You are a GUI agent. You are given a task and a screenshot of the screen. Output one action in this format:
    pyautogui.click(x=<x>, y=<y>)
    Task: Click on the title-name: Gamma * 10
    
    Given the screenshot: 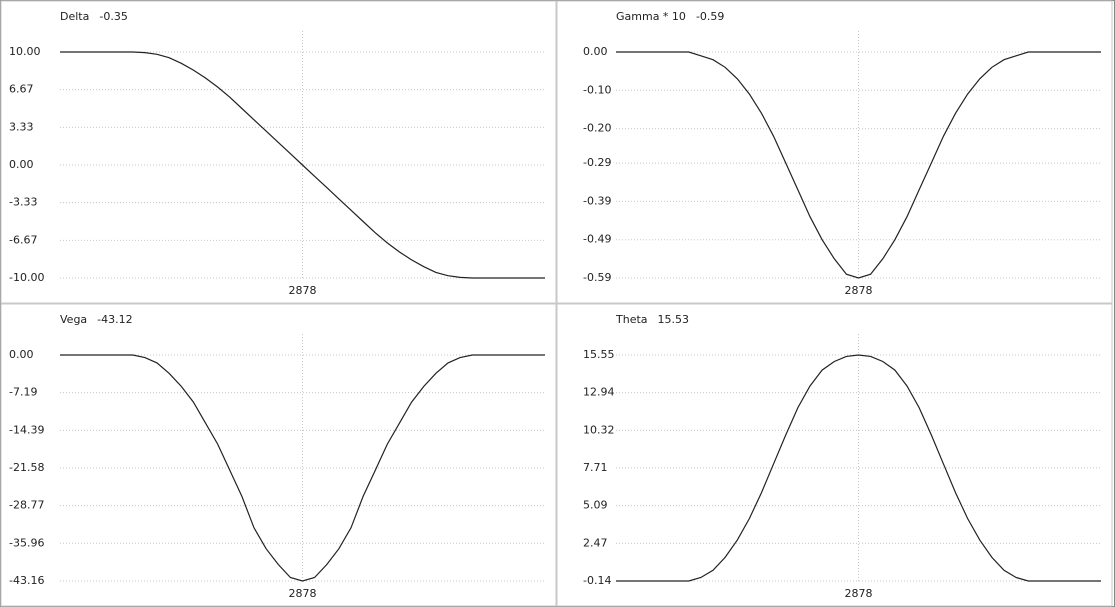 What is the action you would take?
    pyautogui.click(x=651, y=16)
    